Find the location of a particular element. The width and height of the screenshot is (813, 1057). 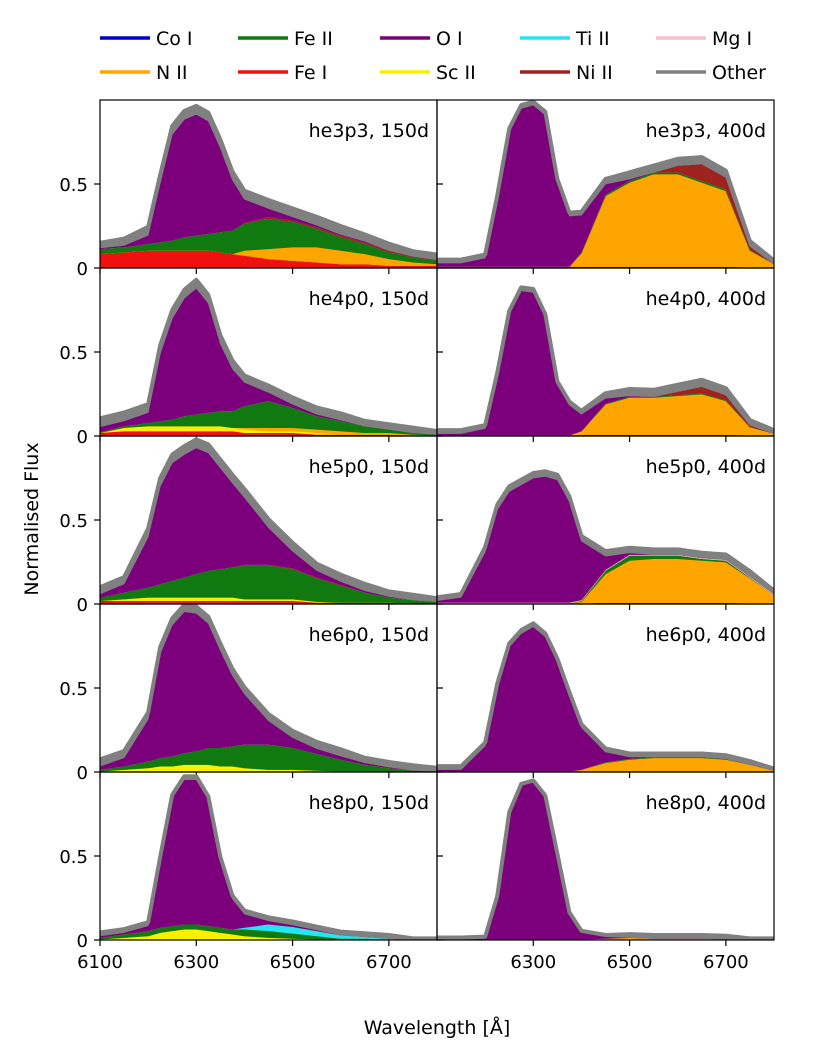

panel-he5p0-400d: he5p0, 400d is located at coordinates (605, 522).